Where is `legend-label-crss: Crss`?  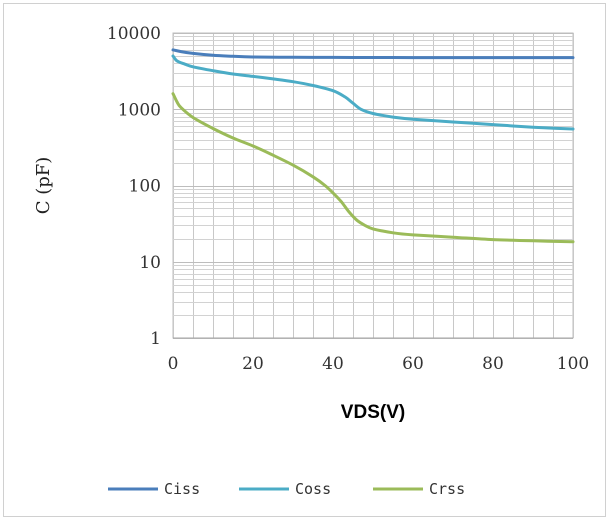
legend-label-crss: Crss is located at coordinates (447, 489).